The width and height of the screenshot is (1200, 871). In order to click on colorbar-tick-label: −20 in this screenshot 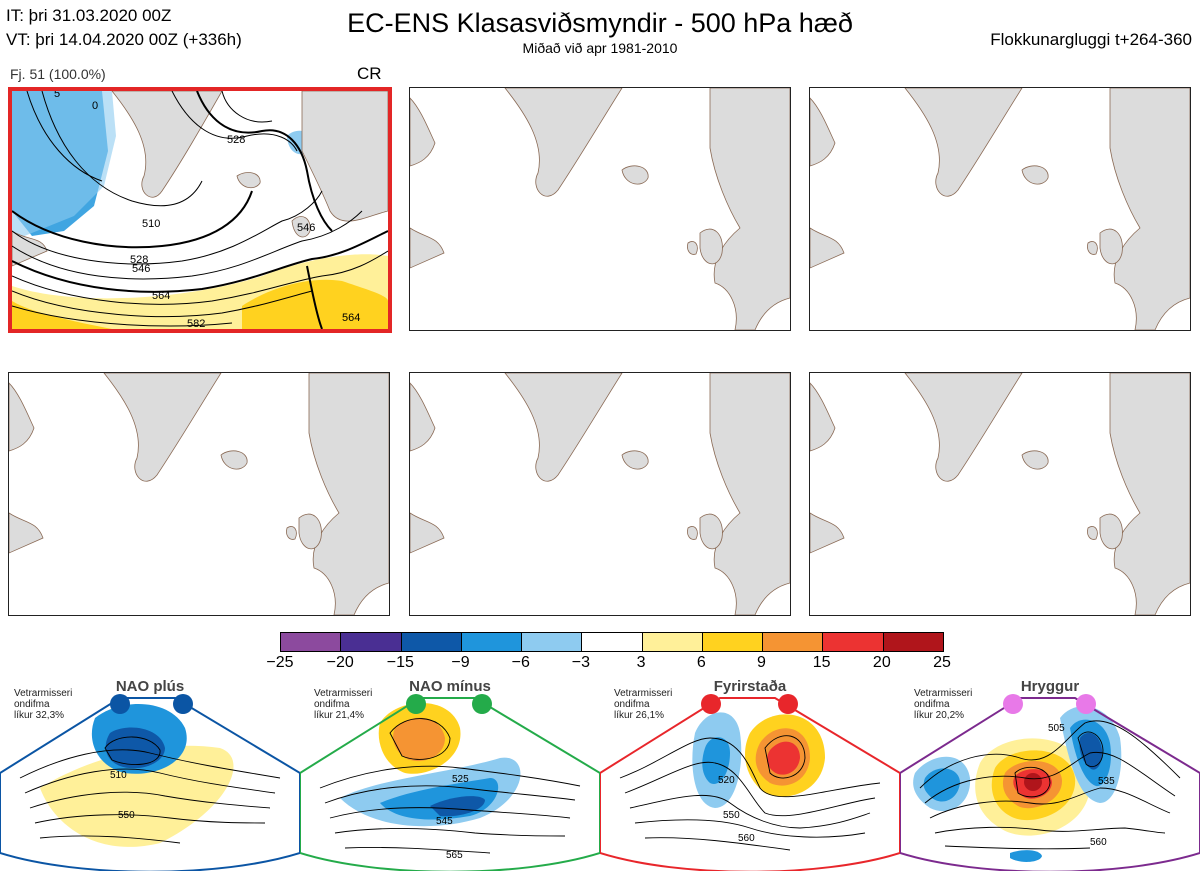, I will do `click(340, 662)`.